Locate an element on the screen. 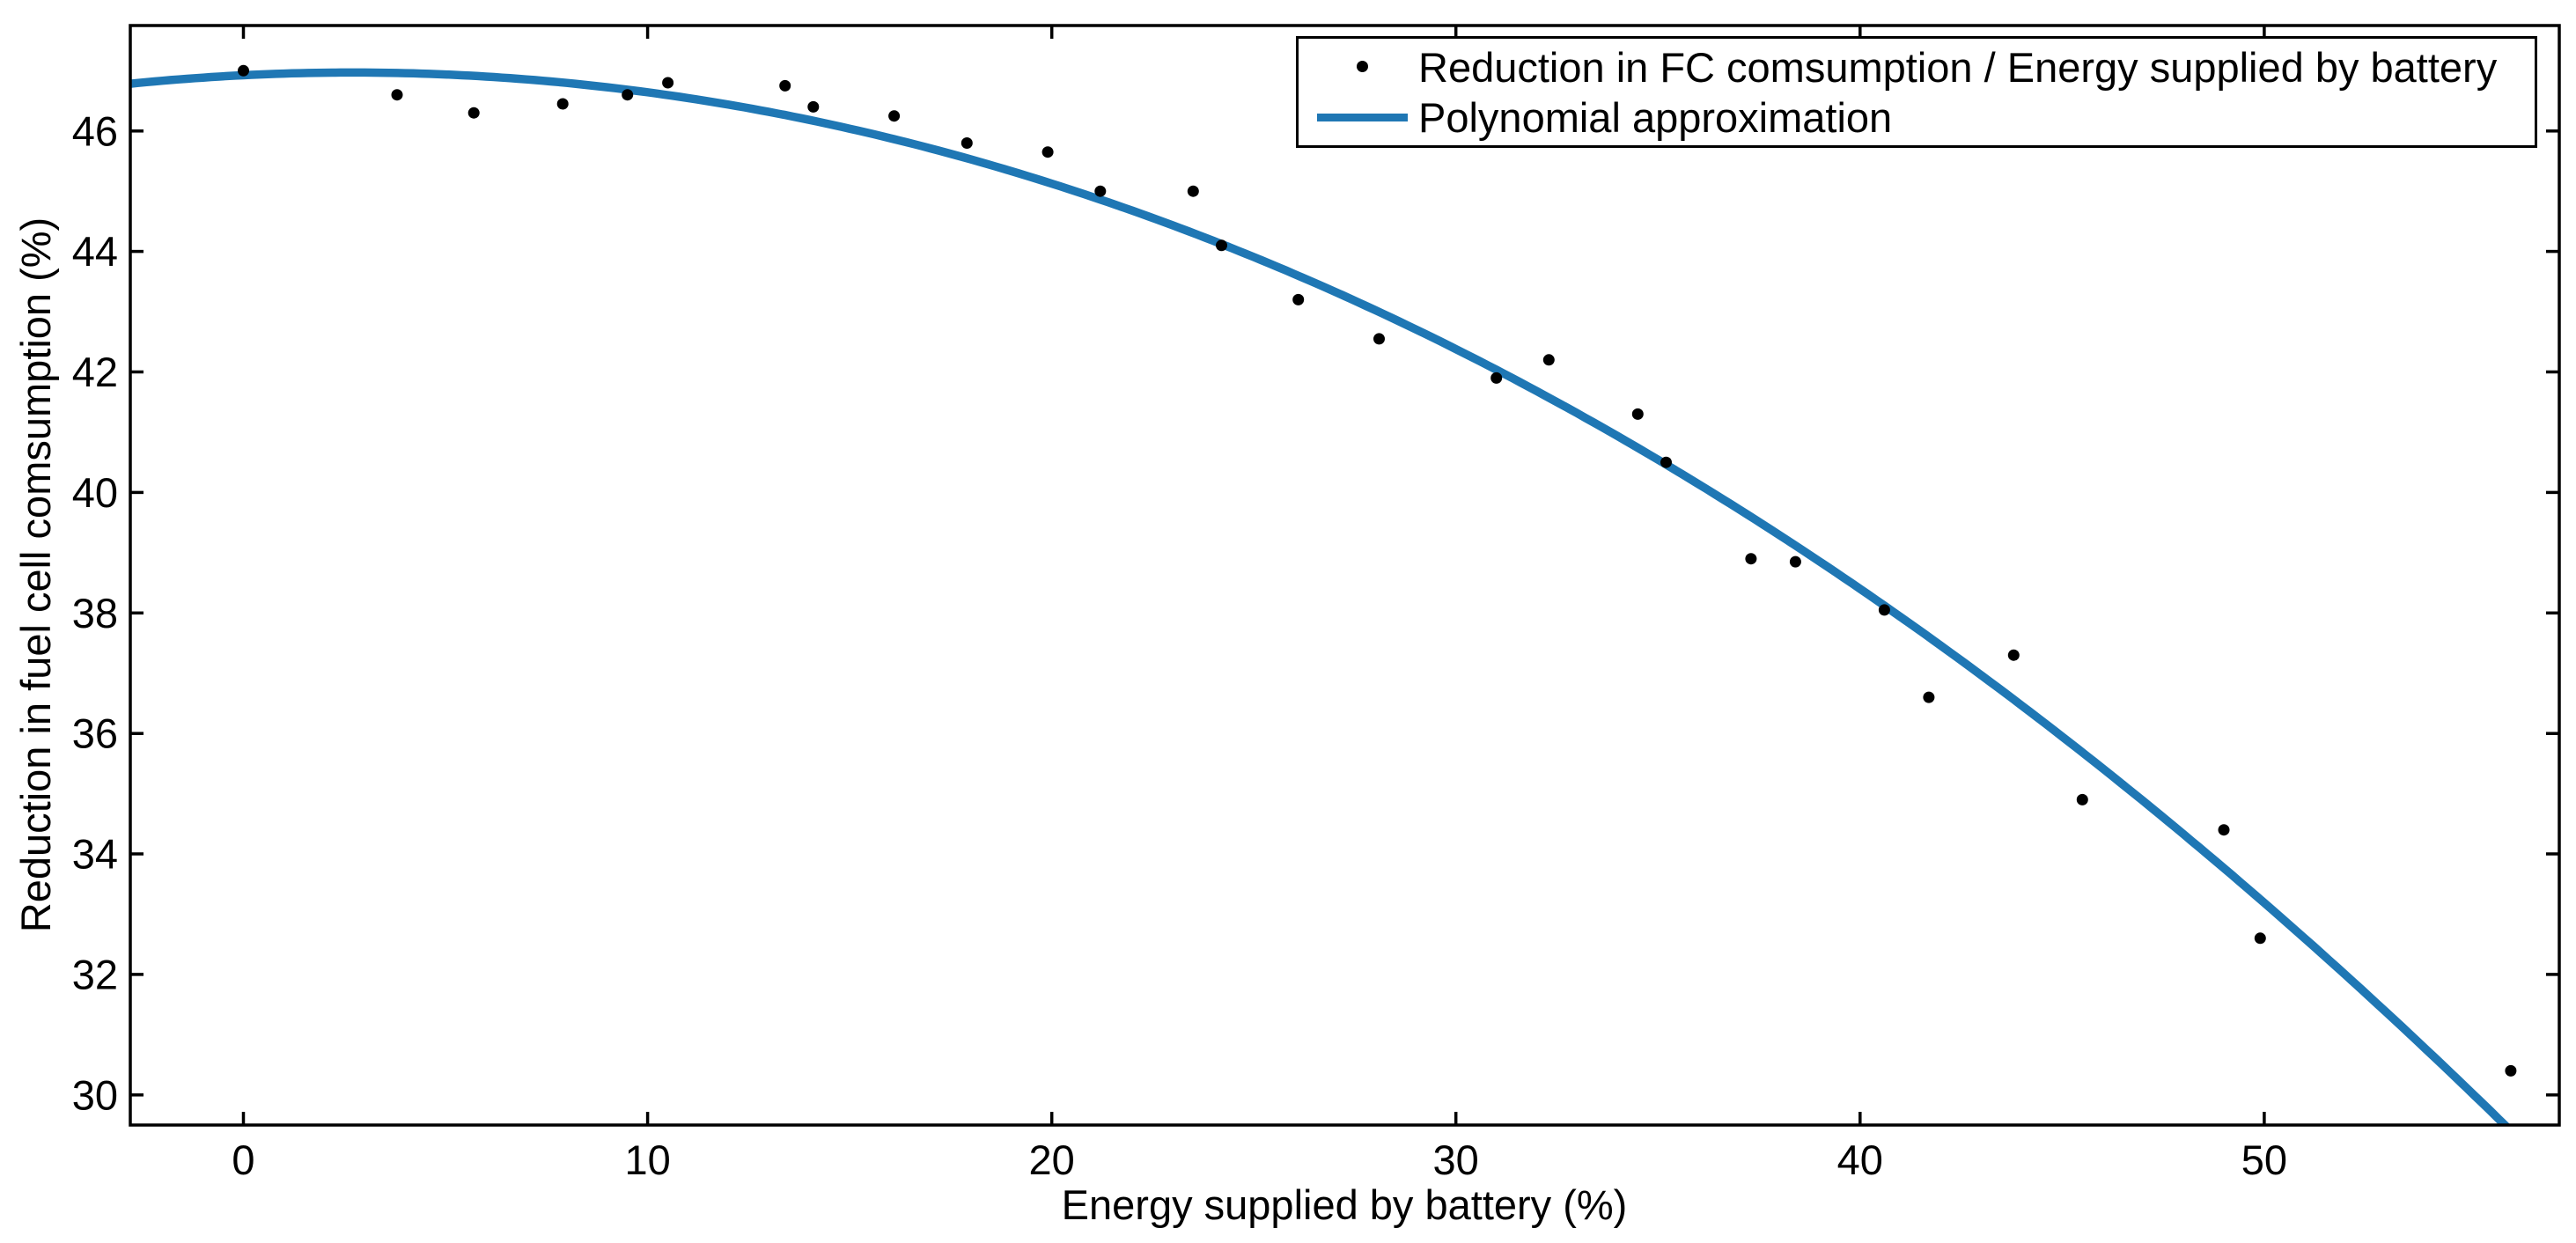  y-tick-label: 44 is located at coordinates (95, 251).